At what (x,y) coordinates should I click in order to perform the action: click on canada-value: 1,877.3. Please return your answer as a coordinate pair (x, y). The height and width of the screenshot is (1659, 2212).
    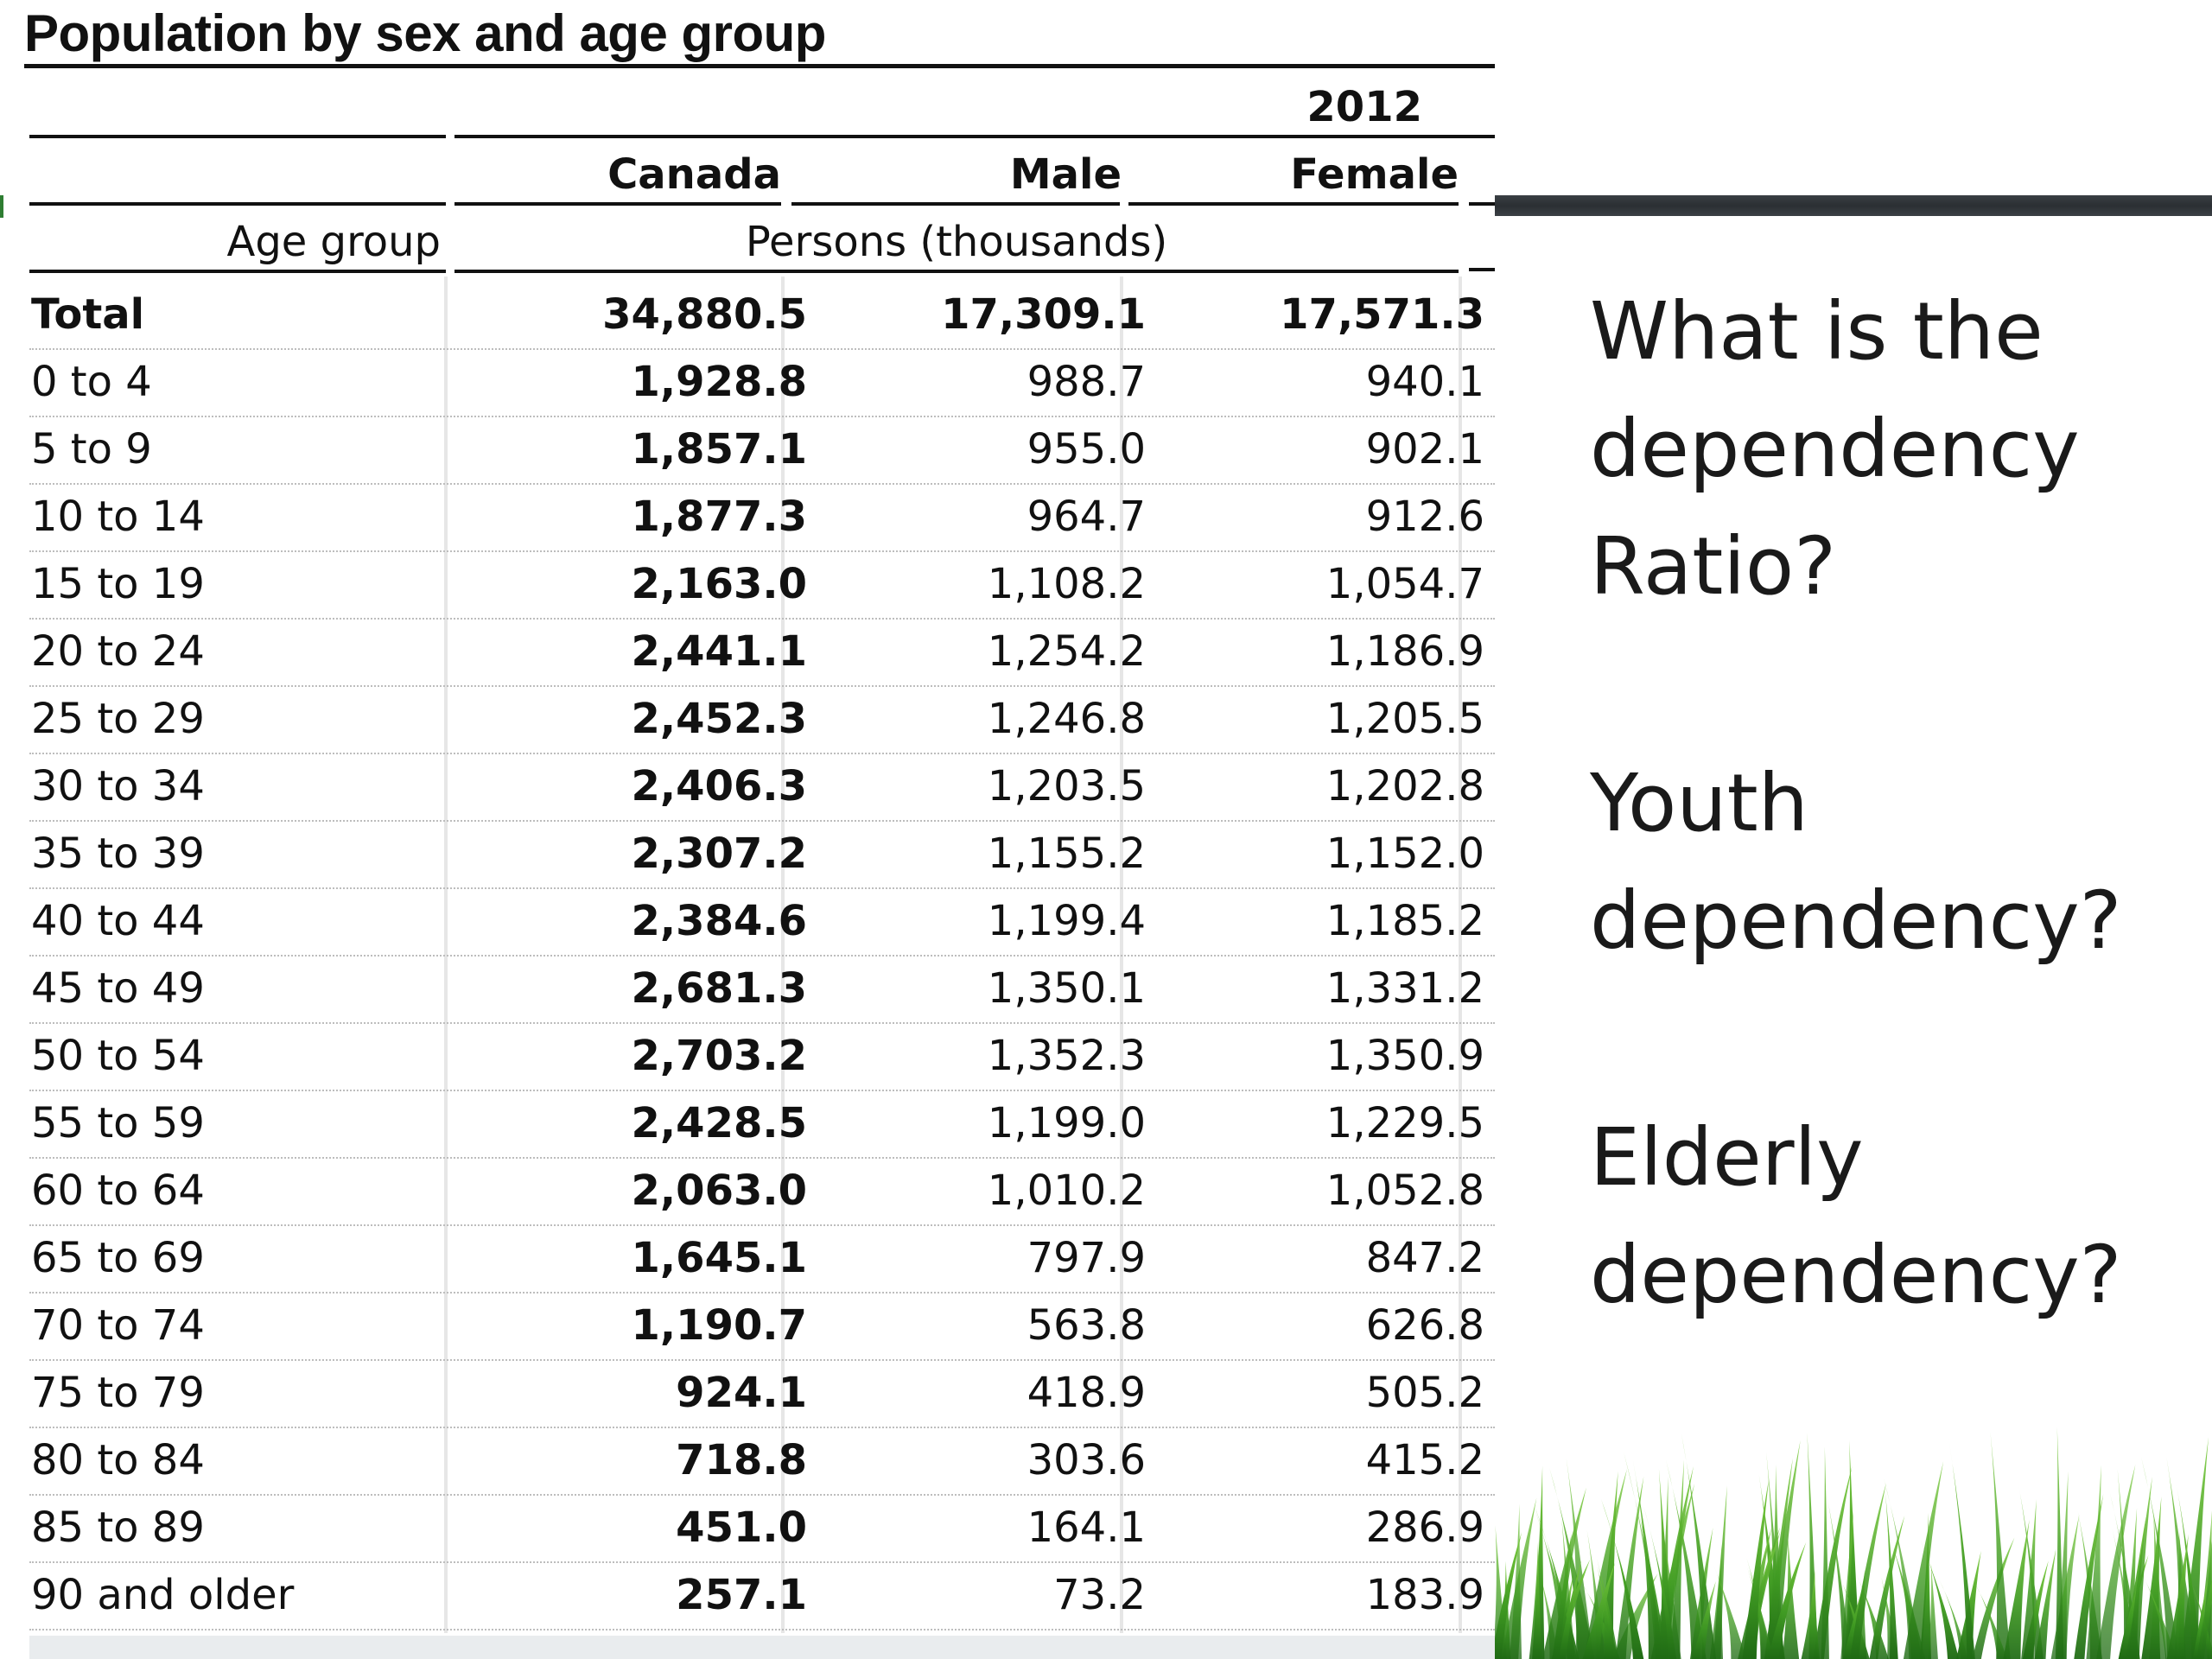
    Looking at the image, I should click on (719, 517).